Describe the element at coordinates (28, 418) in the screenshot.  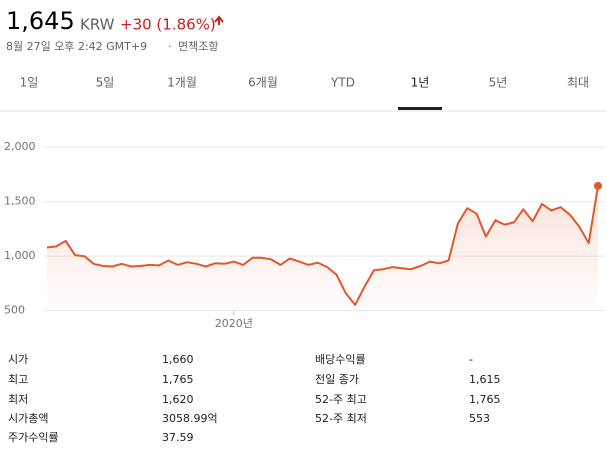
I see `stat-label: 시가총액` at that location.